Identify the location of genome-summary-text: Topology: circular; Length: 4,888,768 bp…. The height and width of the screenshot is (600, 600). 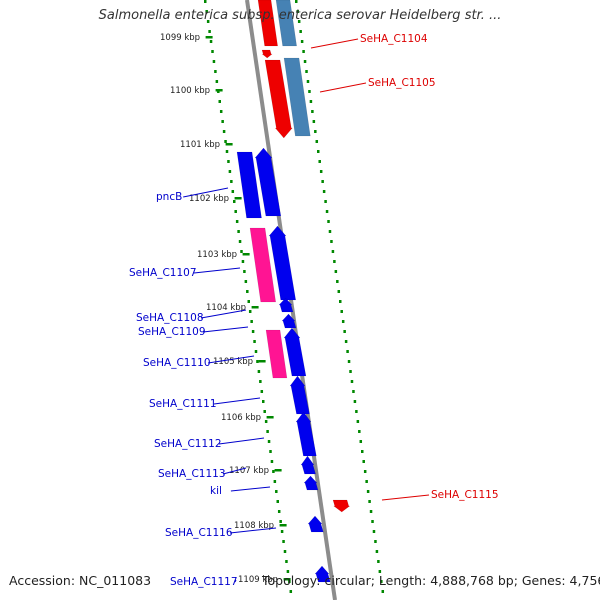
(431, 580).